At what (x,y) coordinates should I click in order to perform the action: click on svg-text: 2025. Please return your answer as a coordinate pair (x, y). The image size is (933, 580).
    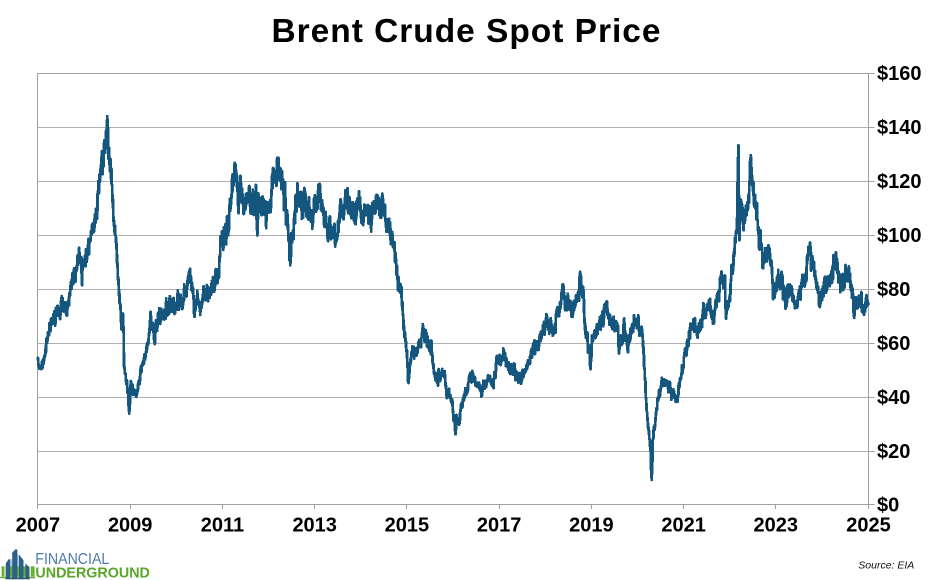
    Looking at the image, I should click on (868, 526).